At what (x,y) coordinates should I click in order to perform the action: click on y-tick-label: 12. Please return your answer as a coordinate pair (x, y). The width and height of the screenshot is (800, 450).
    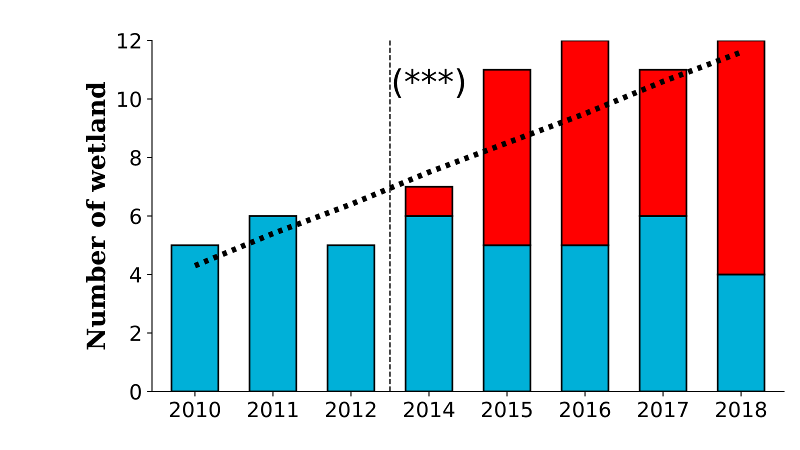
    Looking at the image, I should click on (129, 40).